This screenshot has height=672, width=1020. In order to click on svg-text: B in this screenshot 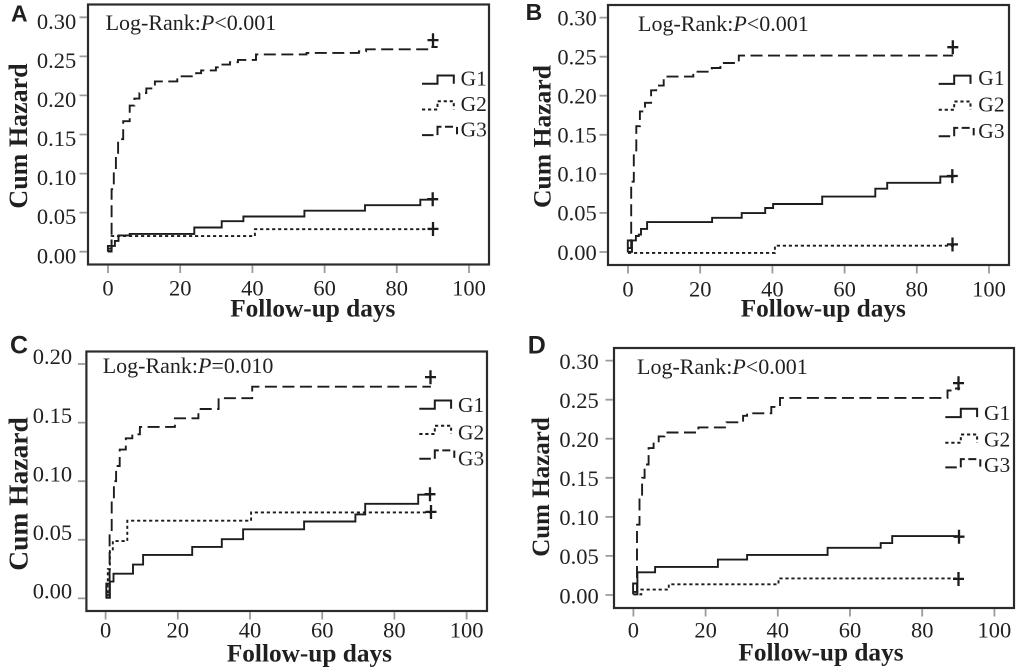, I will do `click(534, 12)`.